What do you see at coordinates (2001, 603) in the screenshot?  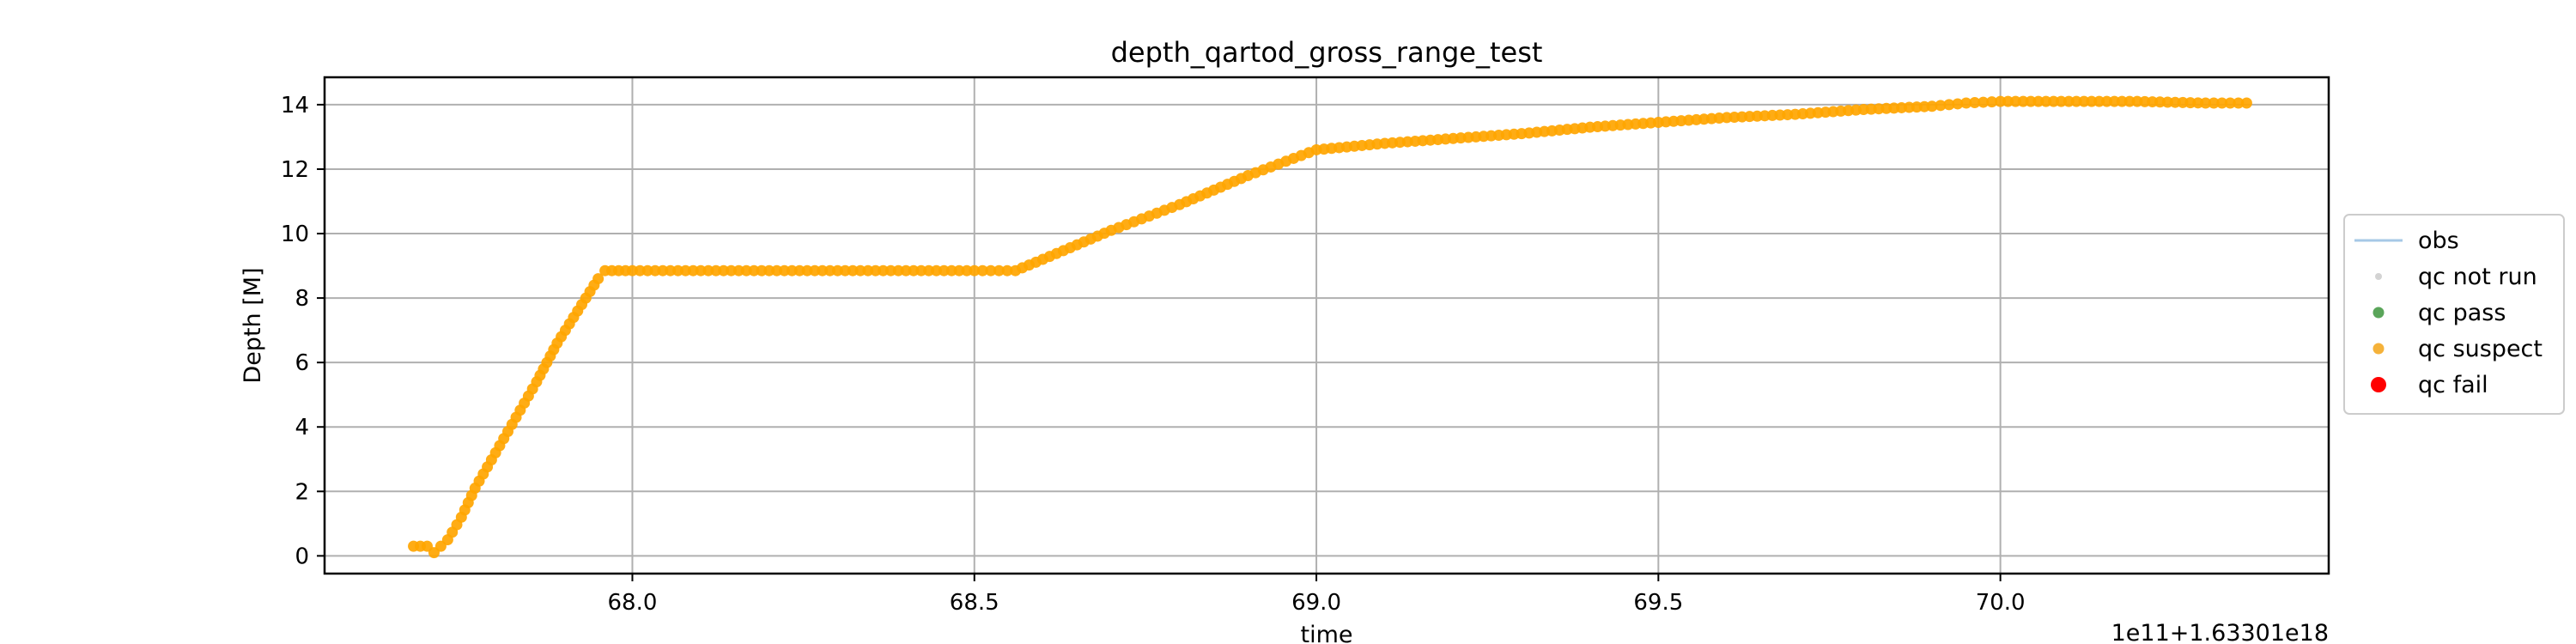 I see `x-tick-label: 70.0` at bounding box center [2001, 603].